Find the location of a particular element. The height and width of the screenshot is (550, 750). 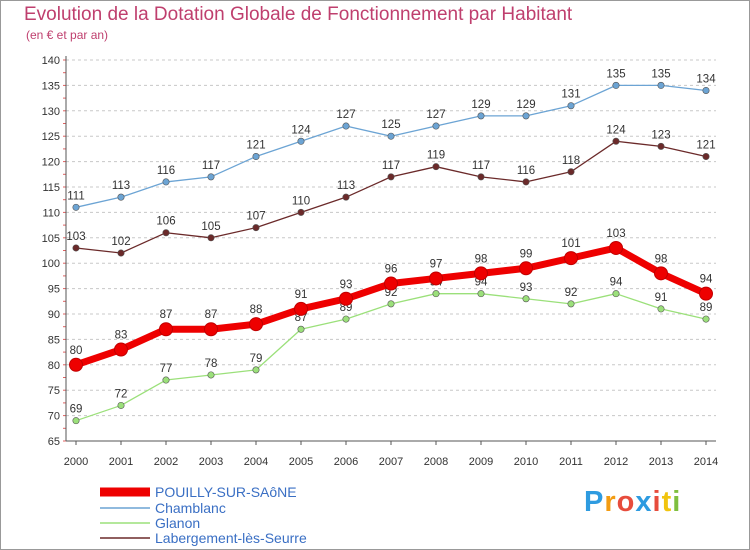

data-label: 105 is located at coordinates (210, 227).